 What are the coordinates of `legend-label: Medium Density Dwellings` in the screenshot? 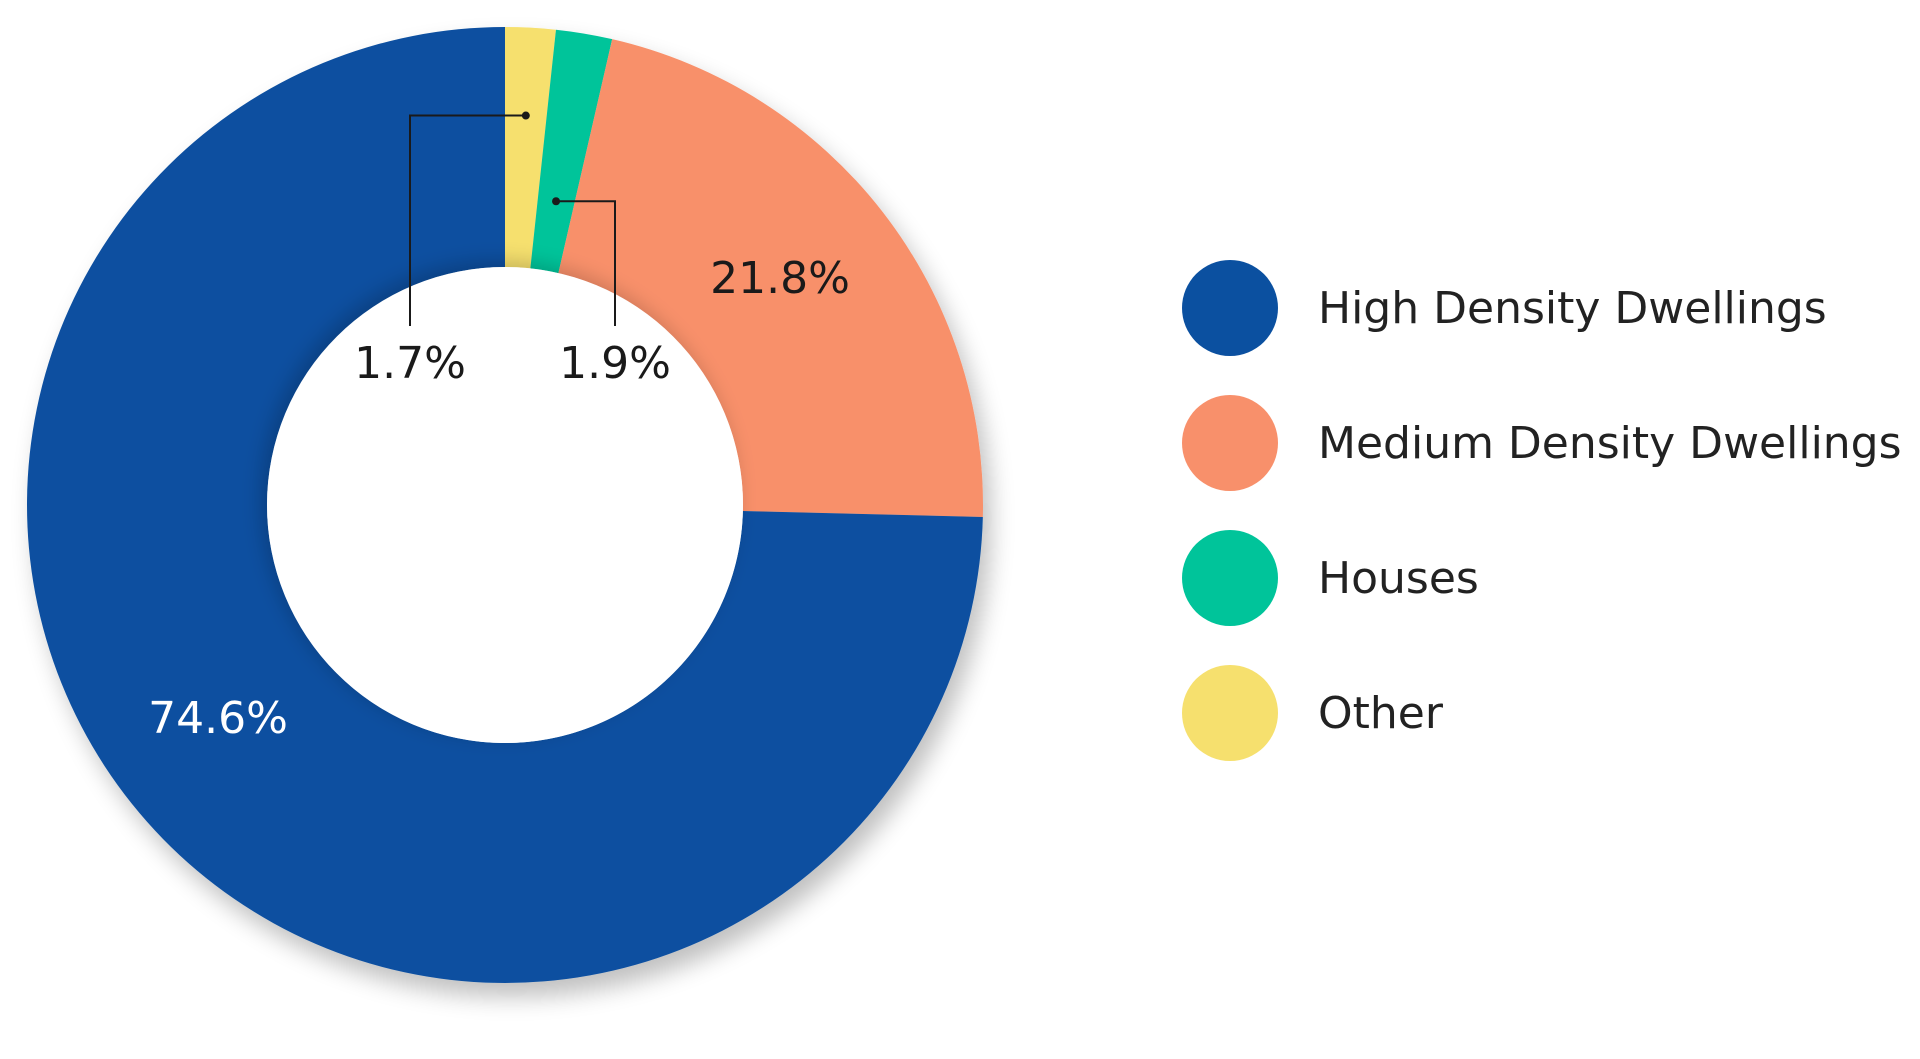 It's located at (1610, 443).